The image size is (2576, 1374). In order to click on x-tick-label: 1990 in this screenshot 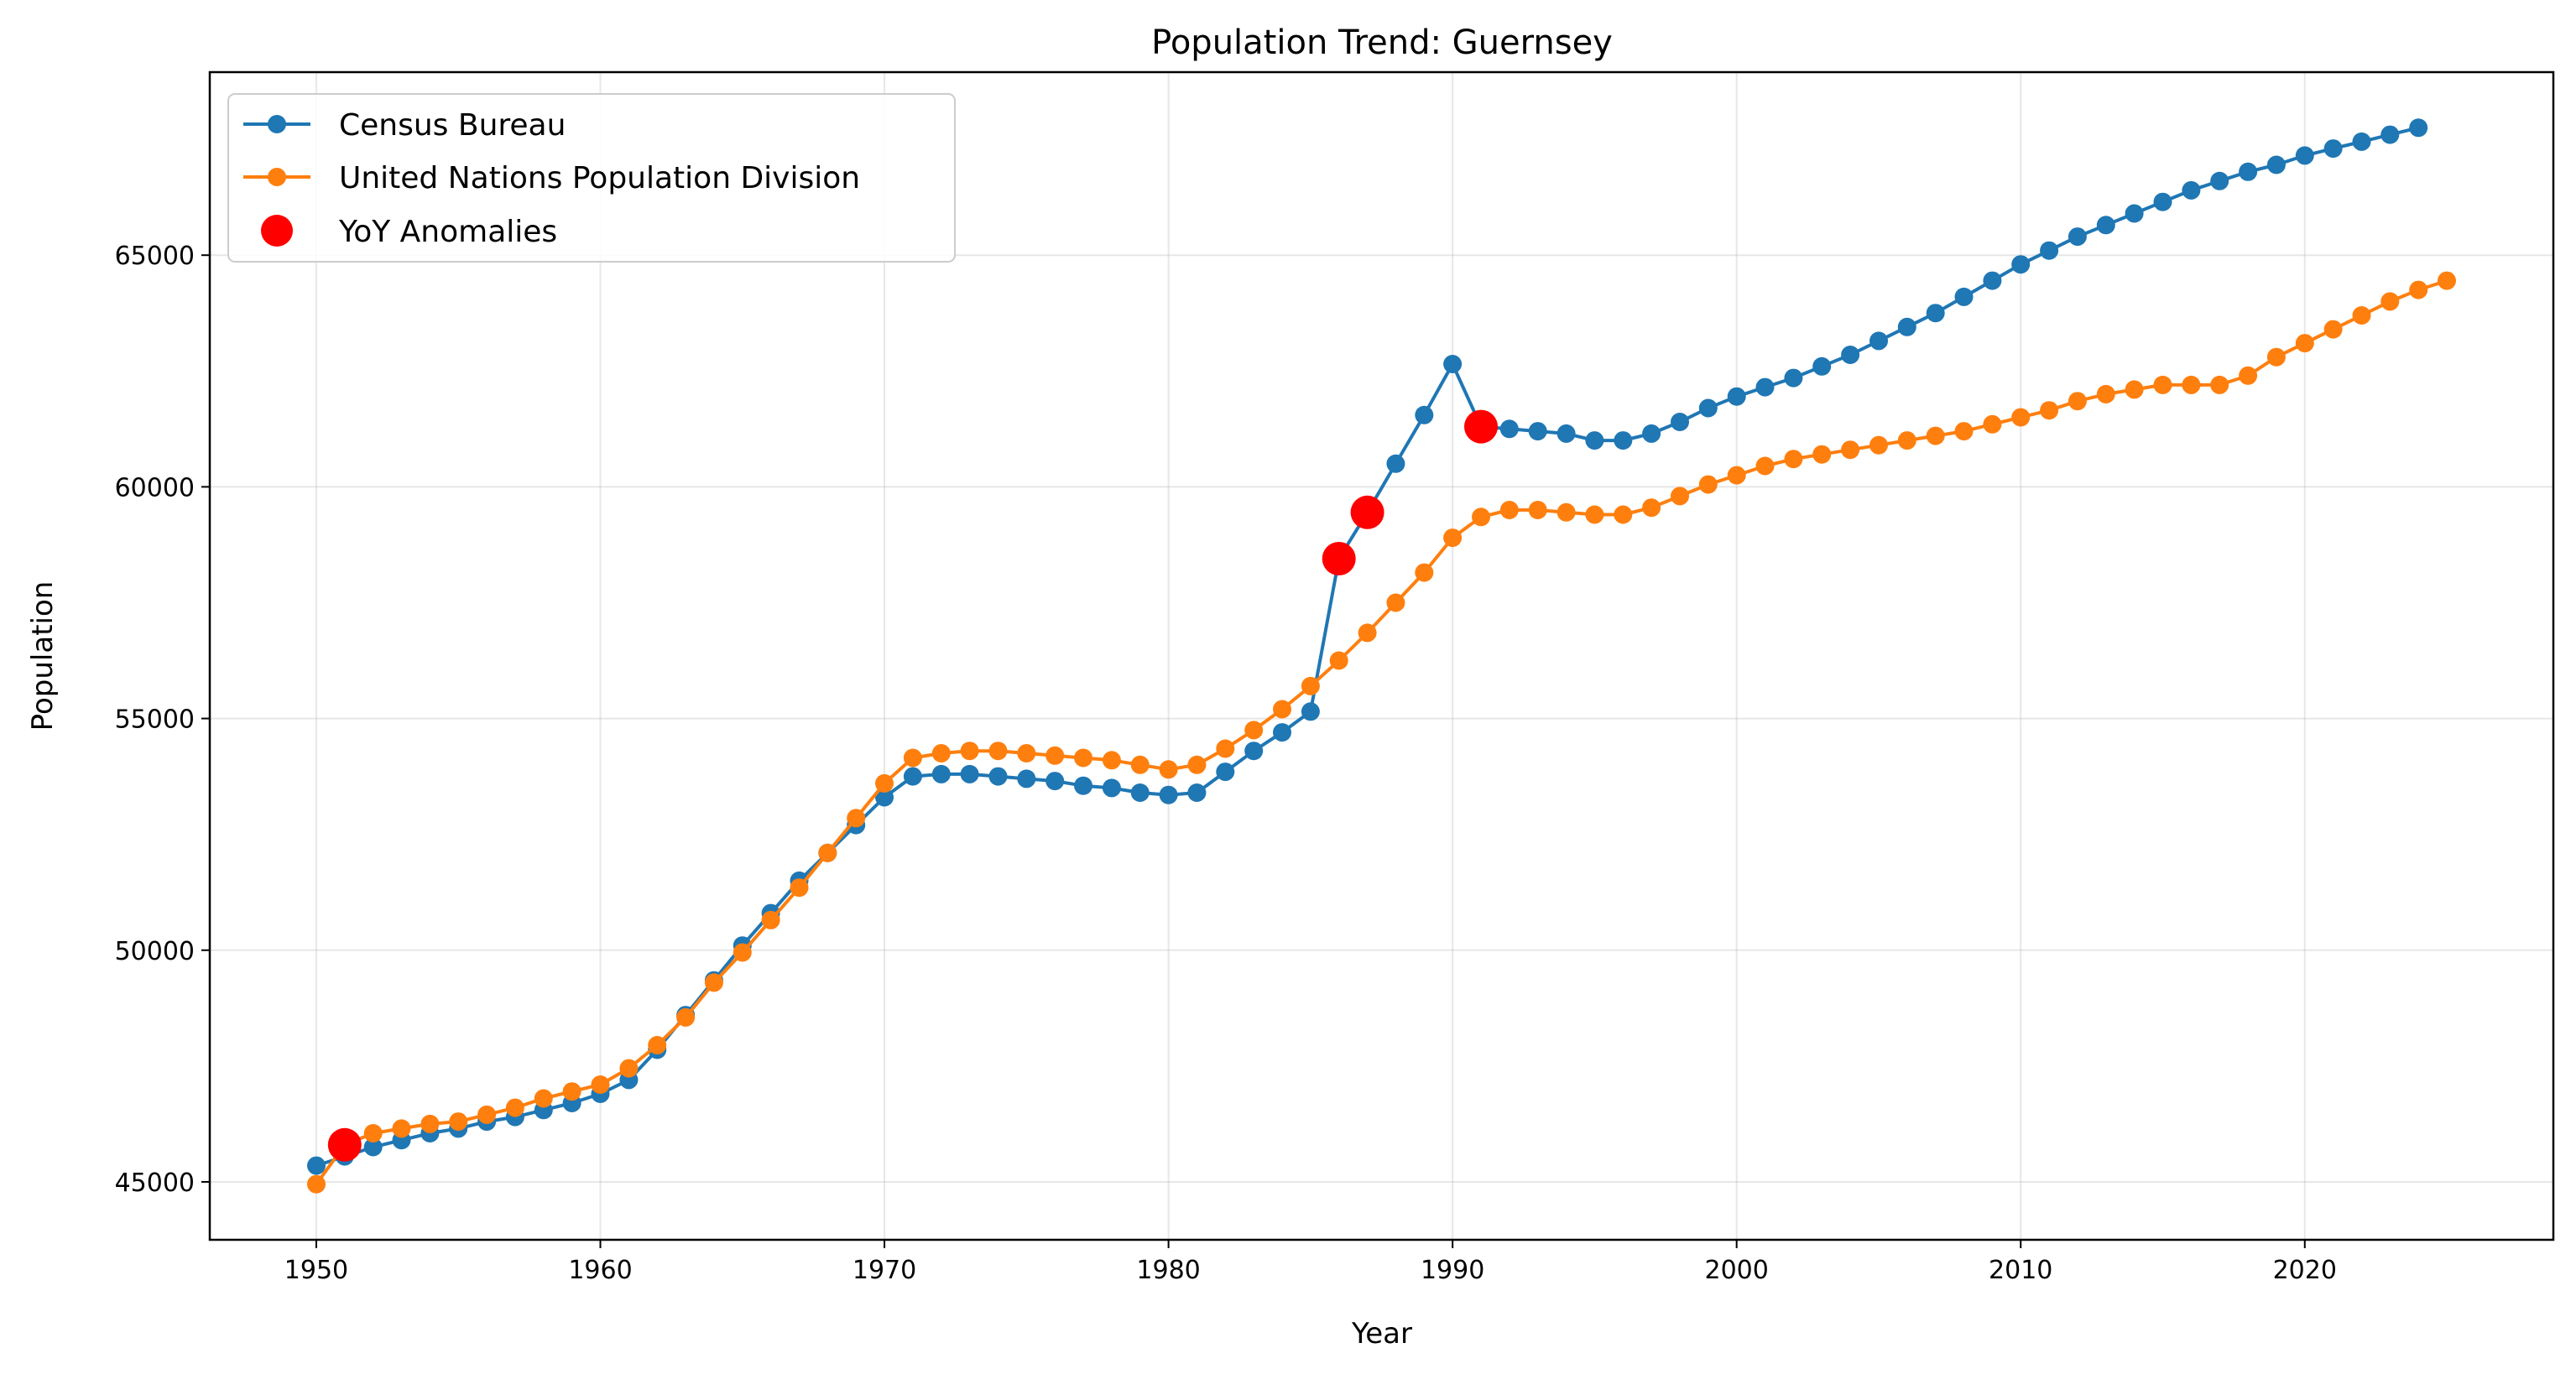, I will do `click(1452, 1270)`.